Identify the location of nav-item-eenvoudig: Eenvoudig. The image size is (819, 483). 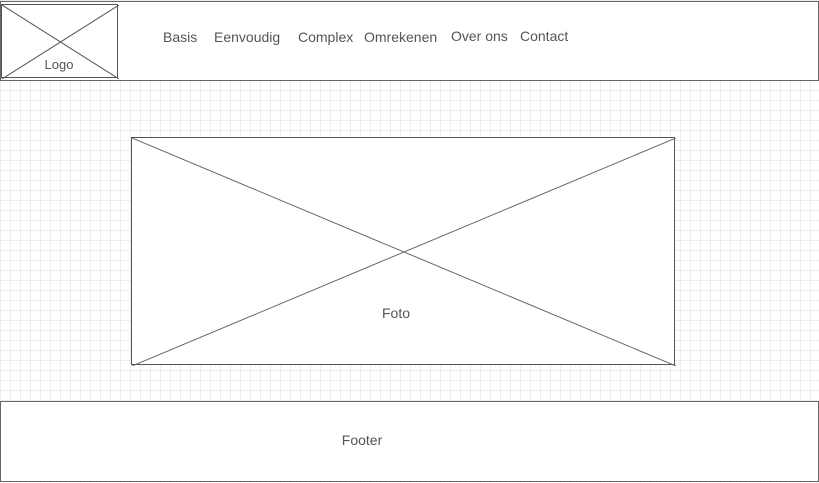
(247, 37).